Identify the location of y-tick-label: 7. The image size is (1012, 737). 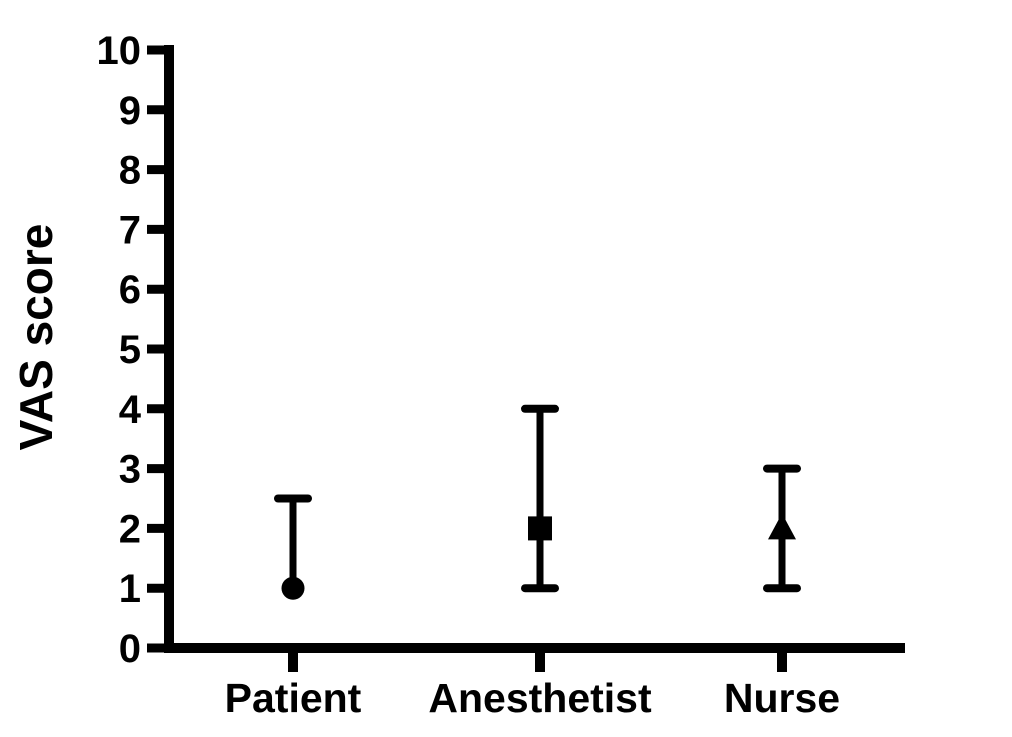
(130, 230).